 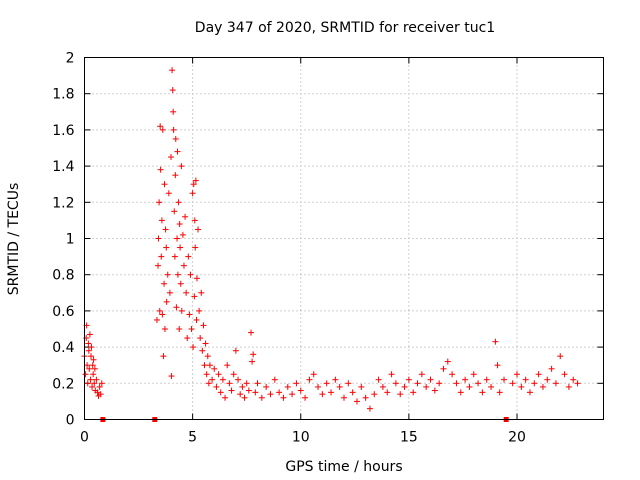 I want to click on y-tick-label: 1.4, so click(x=63, y=167).